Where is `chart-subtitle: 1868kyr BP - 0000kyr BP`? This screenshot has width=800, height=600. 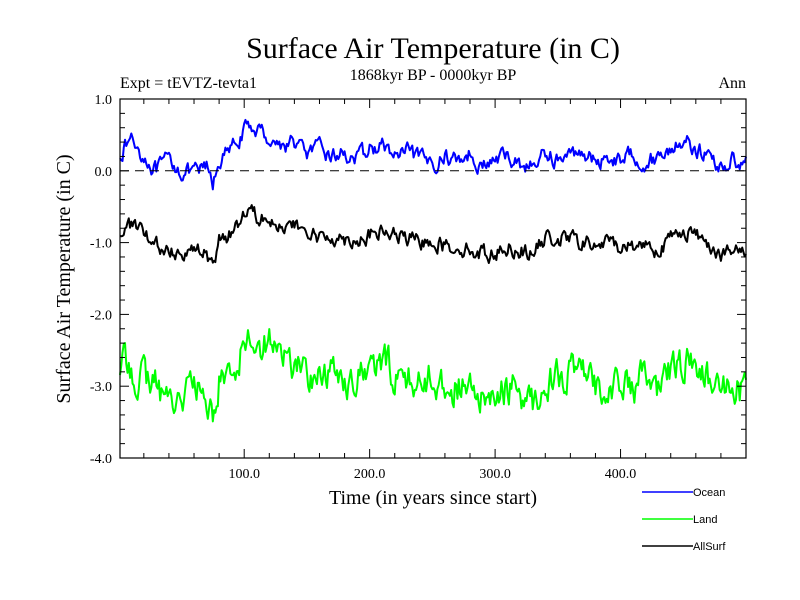 chart-subtitle: 1868kyr BP - 0000kyr BP is located at coordinates (433, 75).